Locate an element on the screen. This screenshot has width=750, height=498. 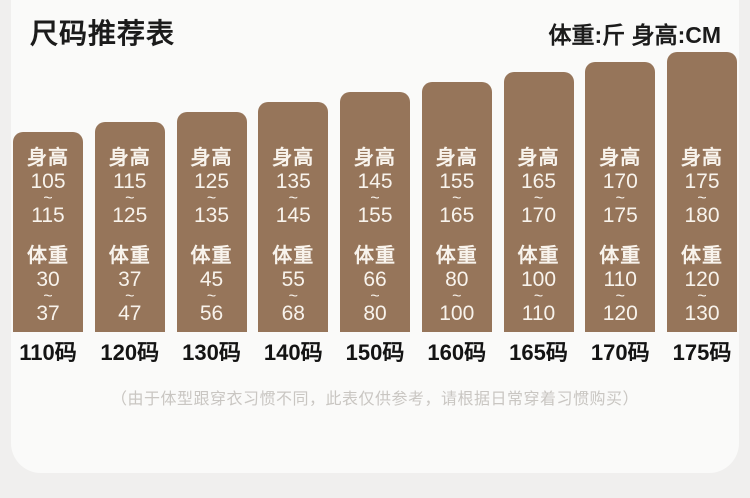
height-from-value: 115 is located at coordinates (130, 181).